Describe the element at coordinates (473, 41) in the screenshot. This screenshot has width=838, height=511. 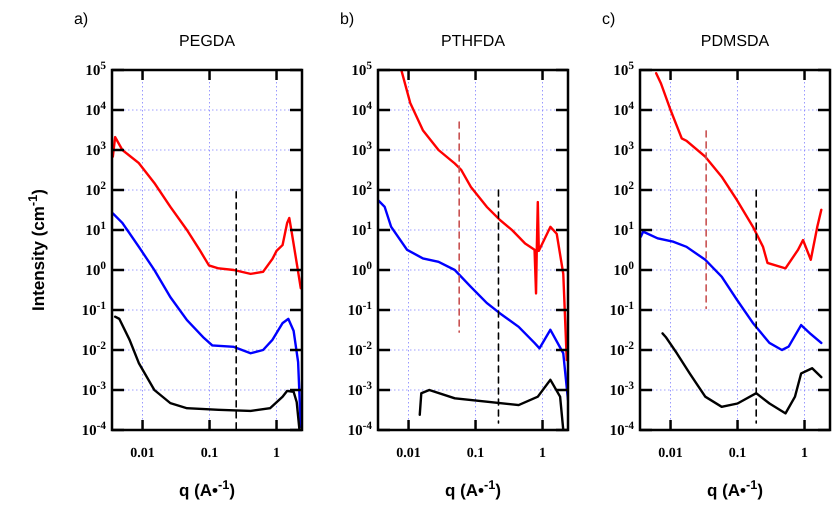
I see `chart-title: PTHFDA` at that location.